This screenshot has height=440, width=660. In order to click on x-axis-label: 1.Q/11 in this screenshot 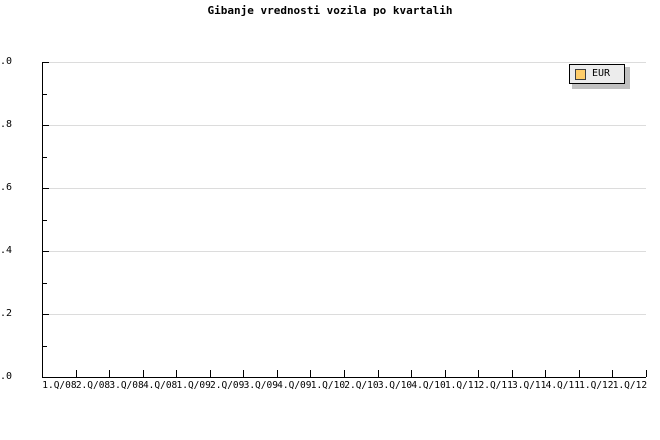, I will do `click(462, 385)`.